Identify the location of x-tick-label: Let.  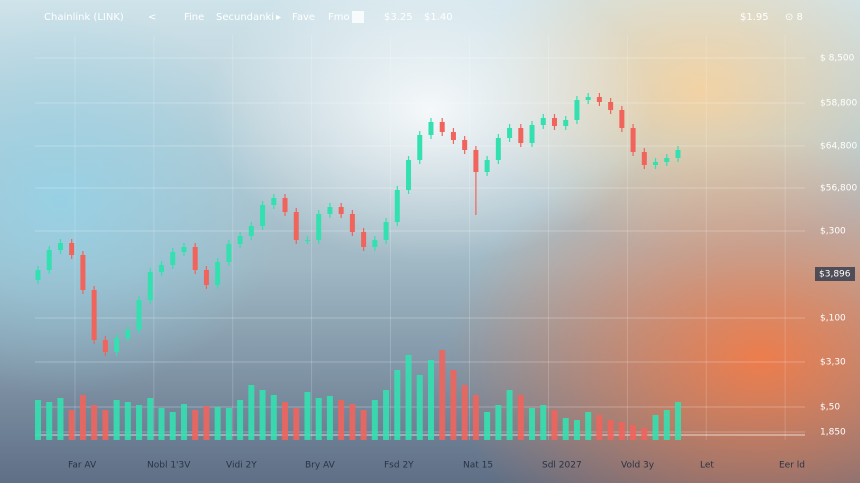
(707, 466).